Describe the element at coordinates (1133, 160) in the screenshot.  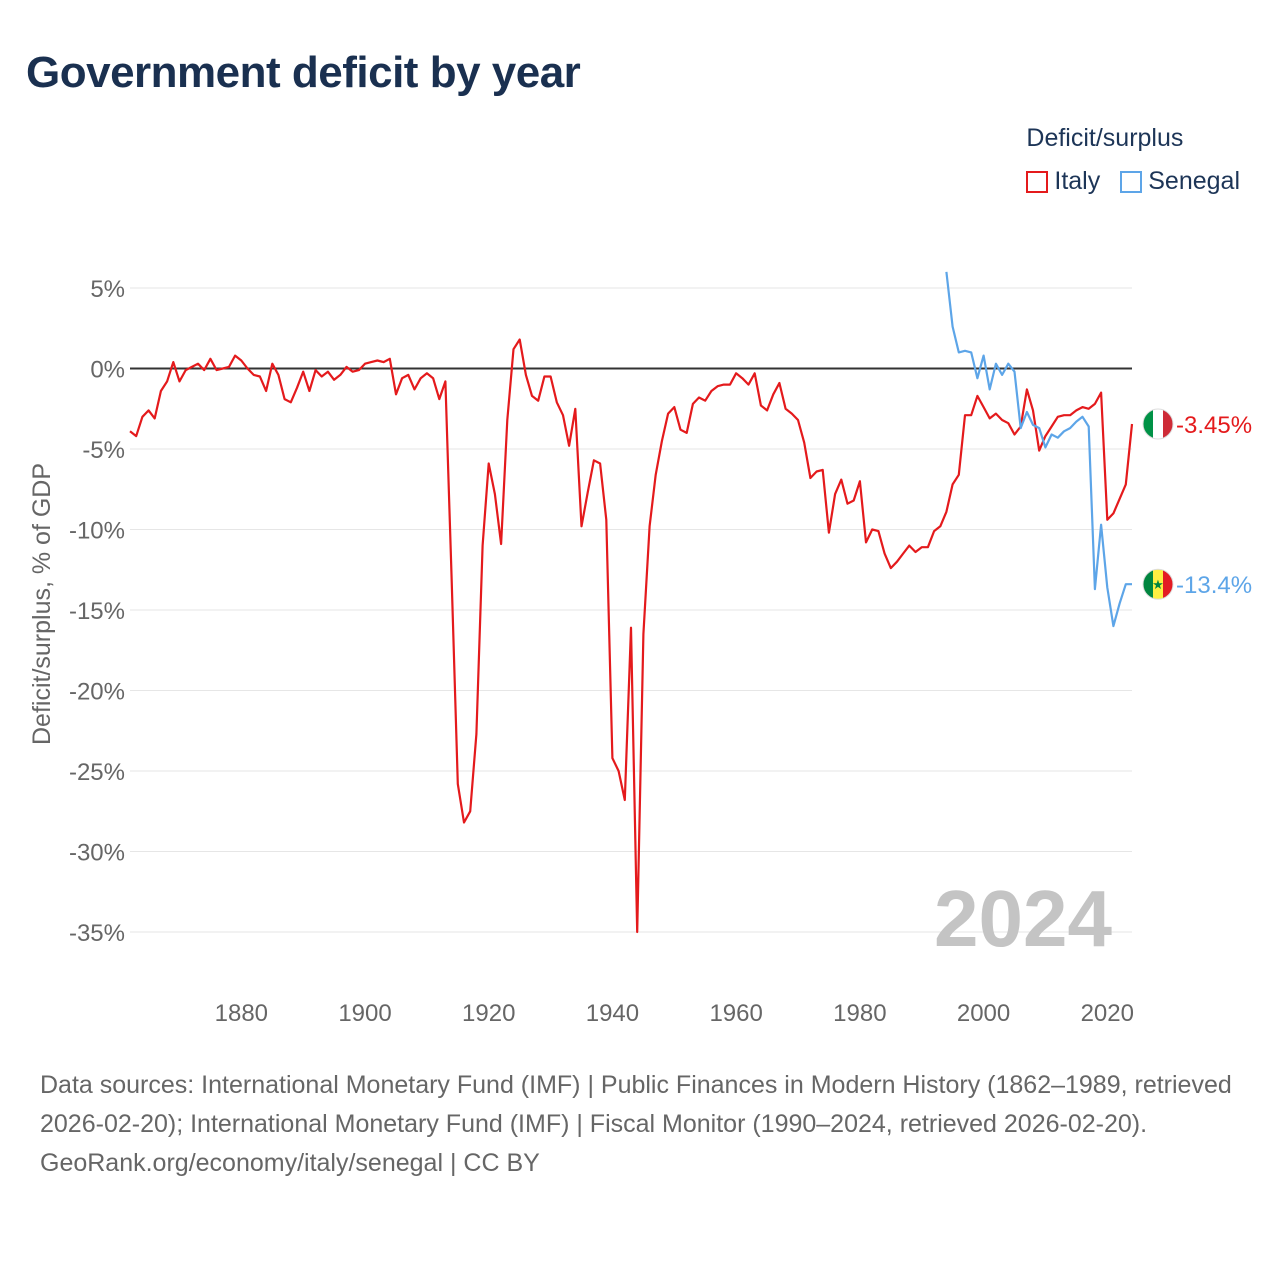
I see `legend: Deficit/surplus Italy Senegal` at that location.